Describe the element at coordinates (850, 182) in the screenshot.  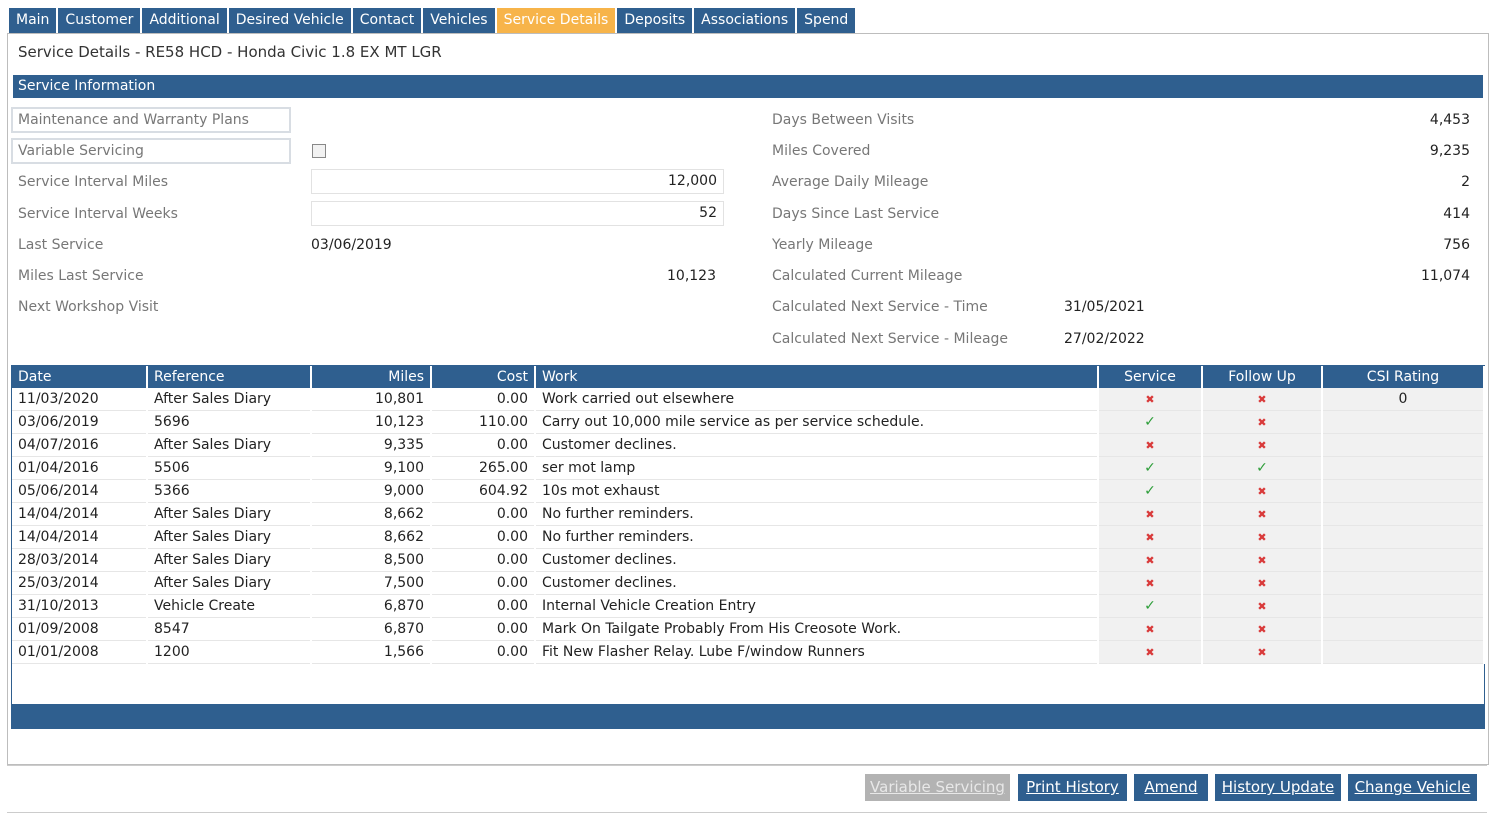
I see `average-daily-mileage-label: Average Daily Mileage` at that location.